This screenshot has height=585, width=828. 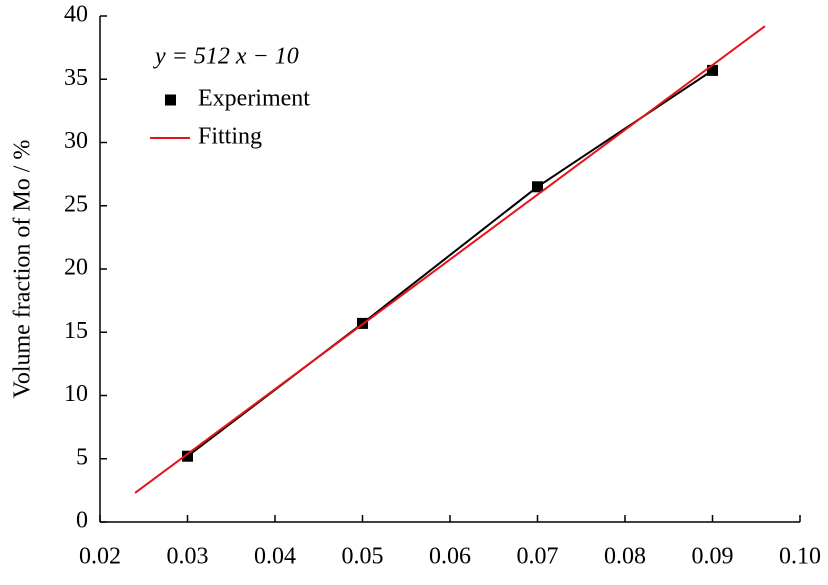 I want to click on x-tick-label: 0.02, so click(x=100, y=557).